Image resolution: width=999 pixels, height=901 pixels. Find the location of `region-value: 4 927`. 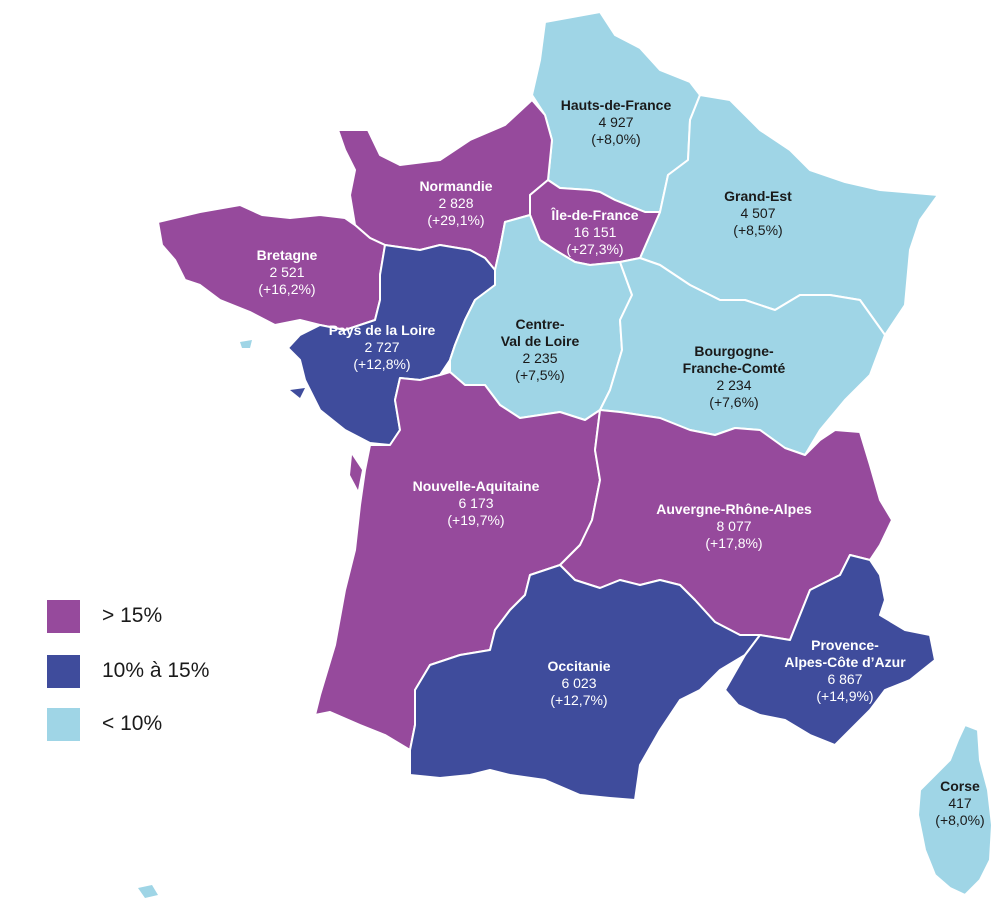

region-value: 4 927 is located at coordinates (616, 122).